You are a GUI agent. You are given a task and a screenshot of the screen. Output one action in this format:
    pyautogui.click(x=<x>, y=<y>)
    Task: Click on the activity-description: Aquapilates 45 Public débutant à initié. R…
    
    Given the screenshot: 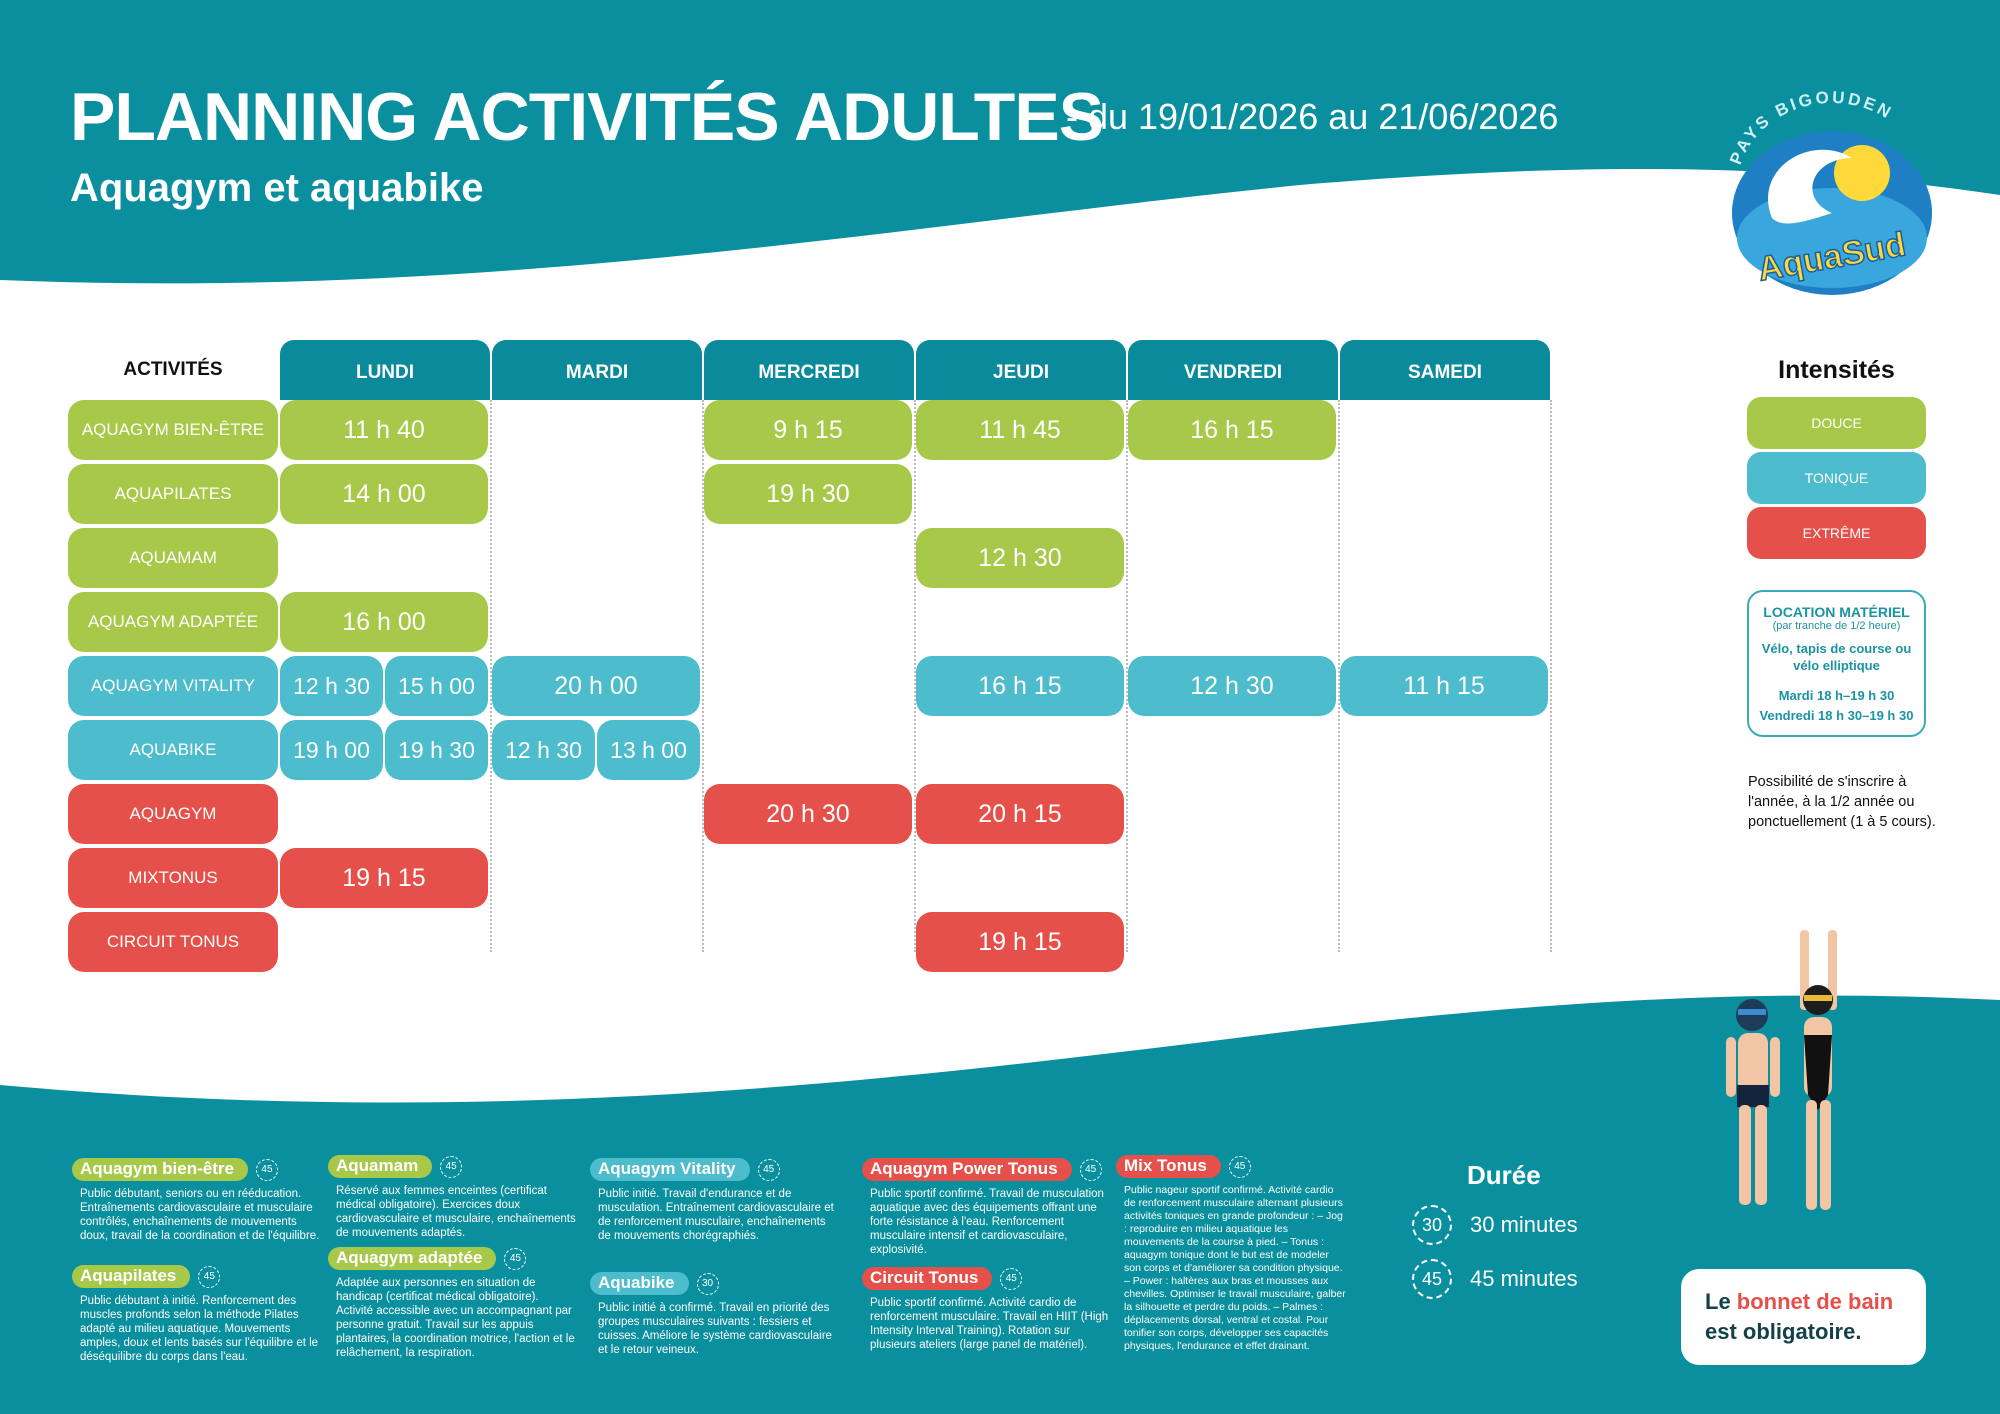 What is the action you would take?
    pyautogui.click(x=197, y=1318)
    